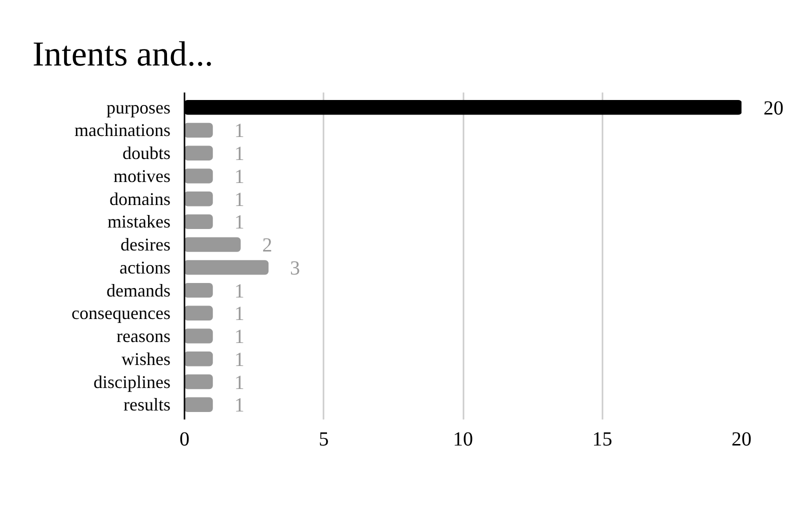 This screenshot has width=806, height=508. What do you see at coordinates (602, 439) in the screenshot?
I see `x-tick-label: 15` at bounding box center [602, 439].